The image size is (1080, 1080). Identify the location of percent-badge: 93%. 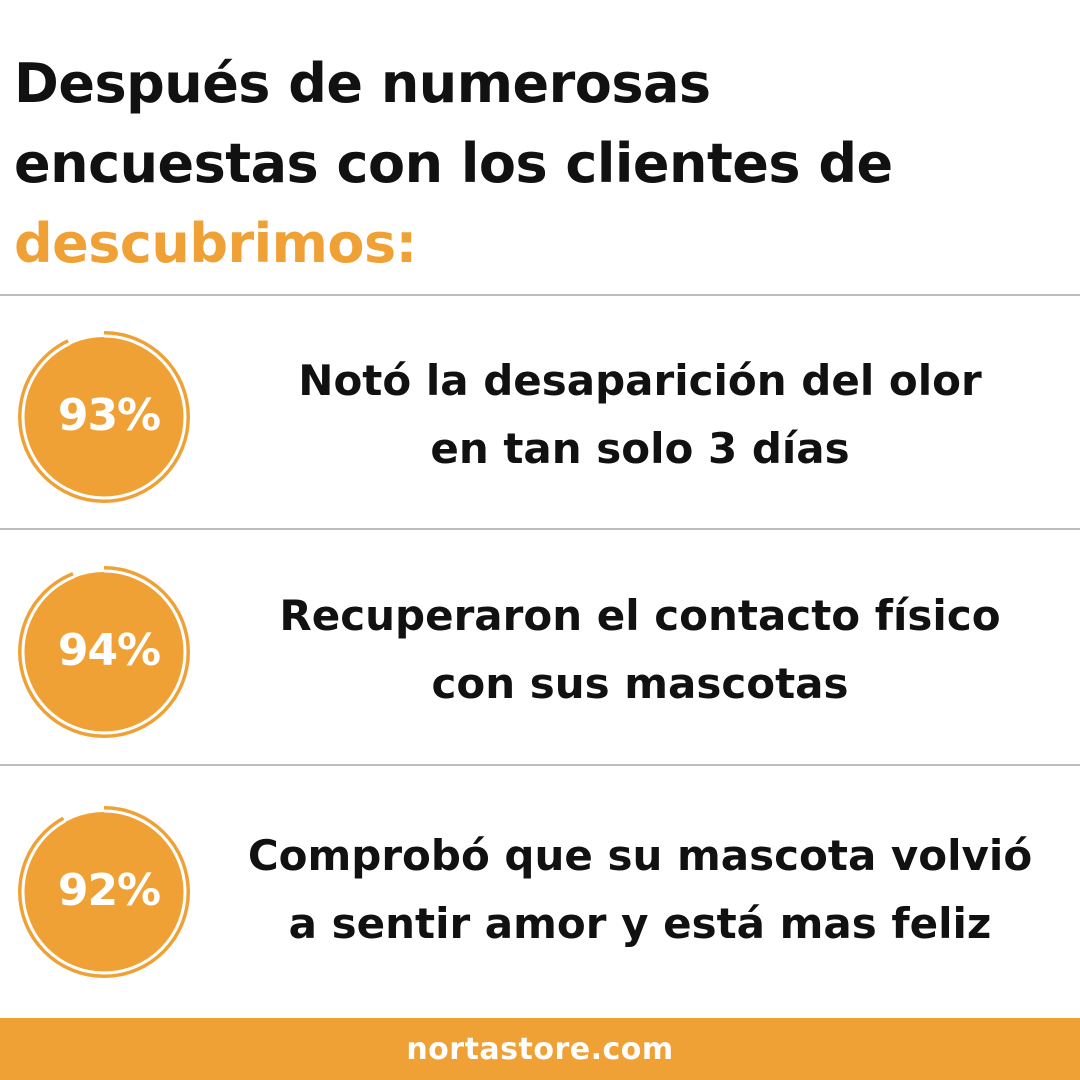
(109, 415).